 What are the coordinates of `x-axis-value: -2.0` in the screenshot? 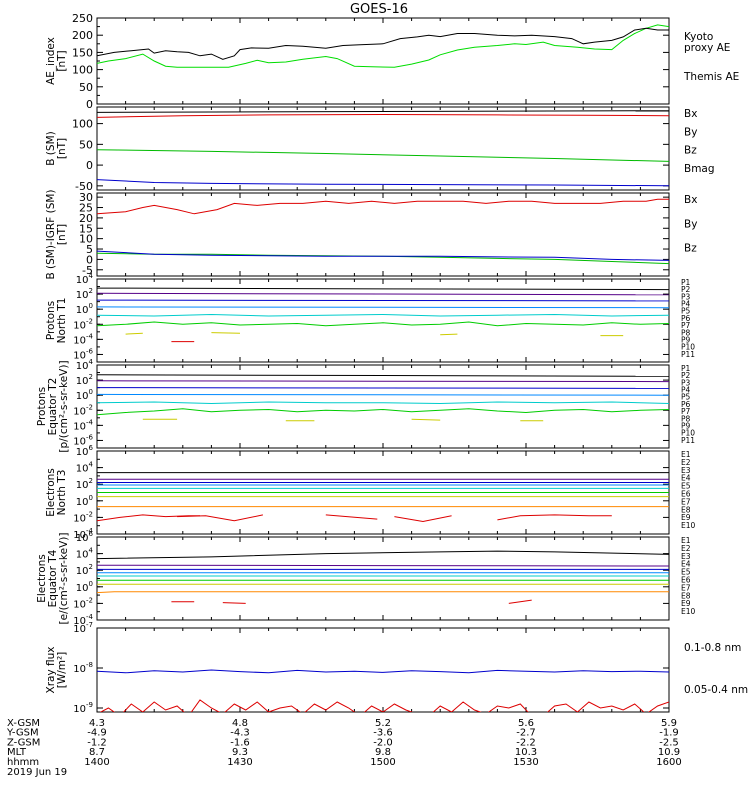 It's located at (383, 742).